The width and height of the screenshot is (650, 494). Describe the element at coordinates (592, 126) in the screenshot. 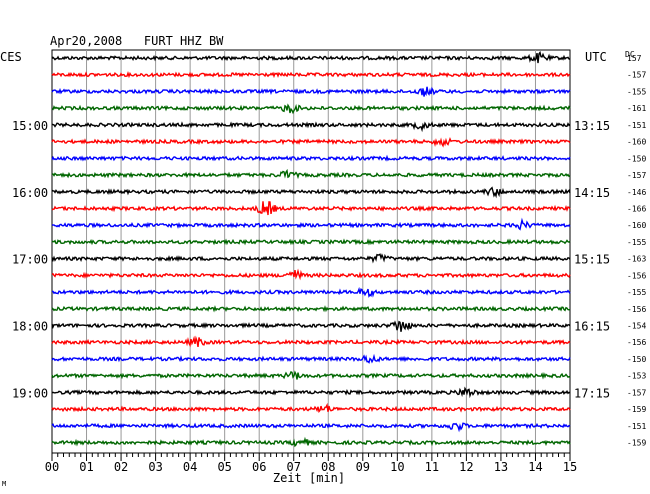

I see `utc-time-label: 13:15` at that location.